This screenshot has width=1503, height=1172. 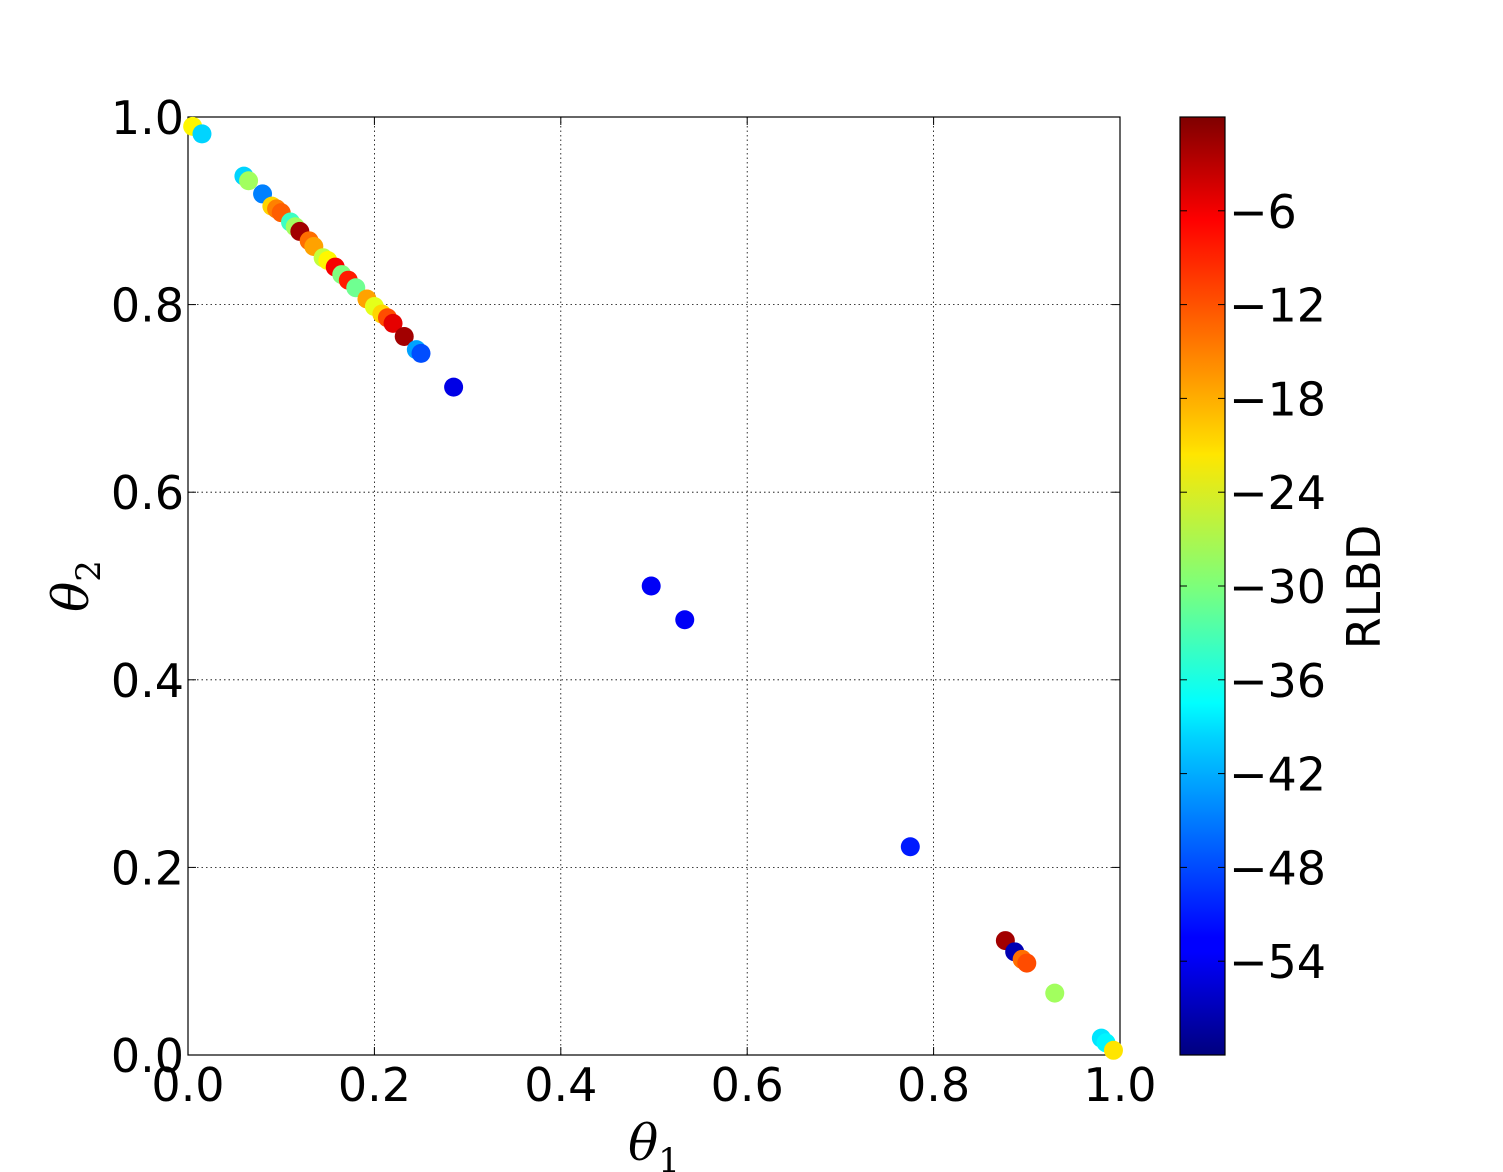 I want to click on colorbar-ticks: −6 −12 −18 −24 −30 −36 −42 −48 −54, so click(x=1253, y=587).